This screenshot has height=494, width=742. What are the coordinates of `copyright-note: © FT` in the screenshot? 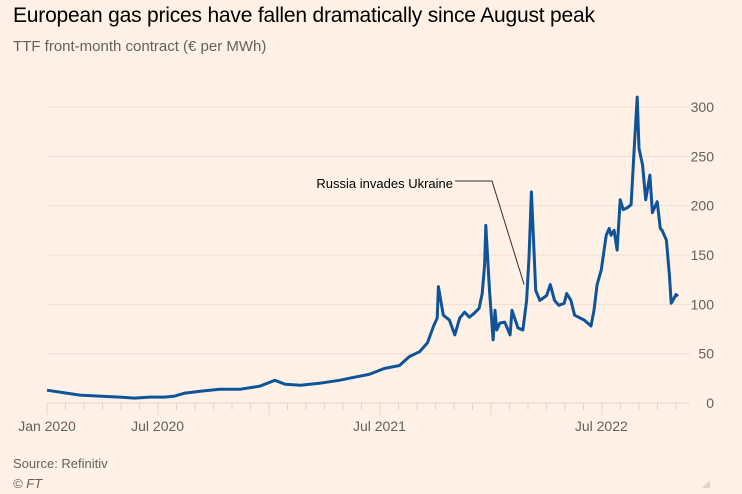 It's located at (28, 483).